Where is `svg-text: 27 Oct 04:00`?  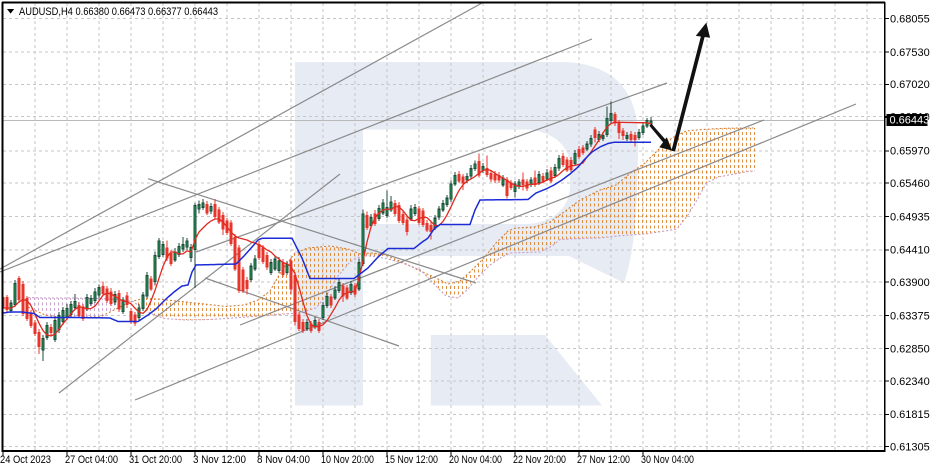
svg-text: 27 Oct 04:00 is located at coordinates (91, 460).